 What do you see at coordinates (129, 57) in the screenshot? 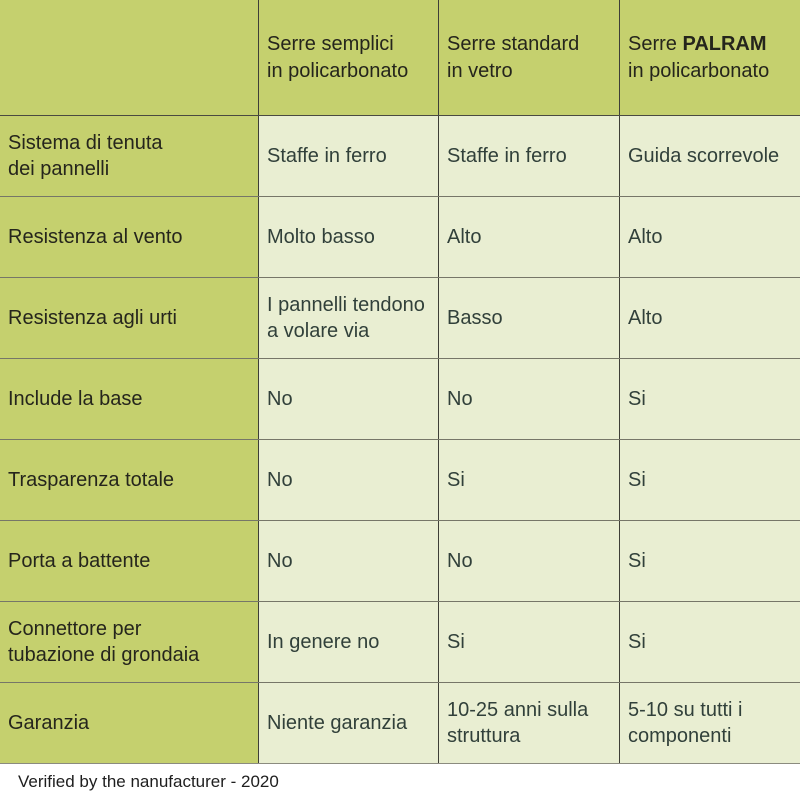
I see `header-corner-cell` at bounding box center [129, 57].